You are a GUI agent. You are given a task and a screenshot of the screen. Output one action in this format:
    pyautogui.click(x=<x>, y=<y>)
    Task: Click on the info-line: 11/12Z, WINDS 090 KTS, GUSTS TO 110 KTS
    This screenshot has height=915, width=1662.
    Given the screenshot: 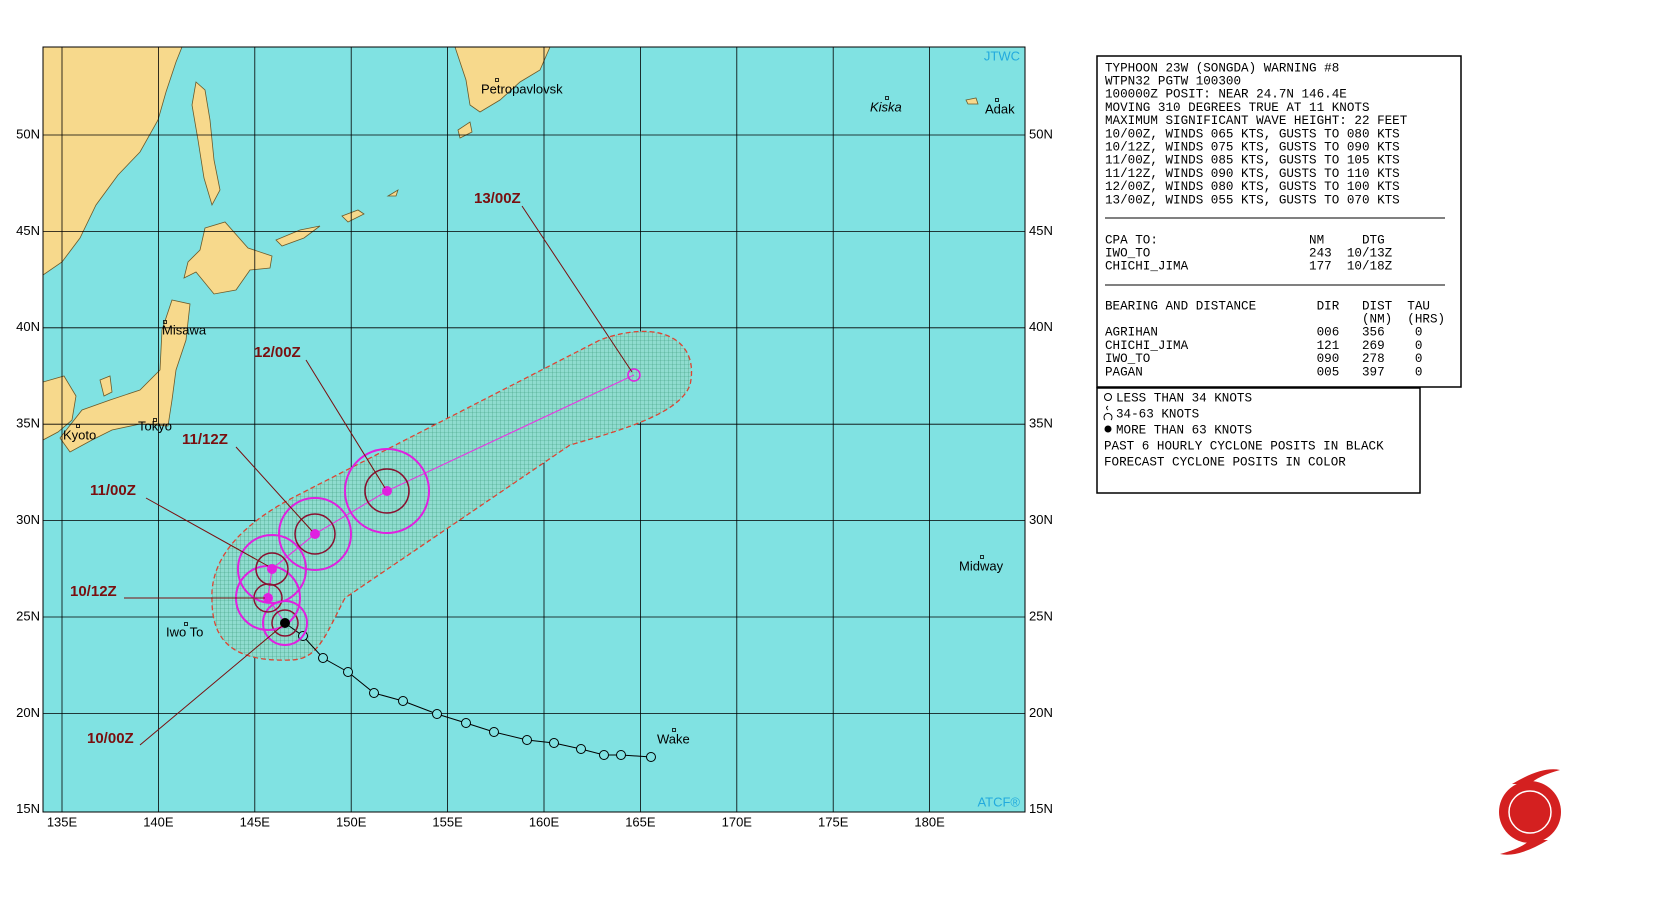 What is the action you would take?
    pyautogui.click(x=1252, y=174)
    